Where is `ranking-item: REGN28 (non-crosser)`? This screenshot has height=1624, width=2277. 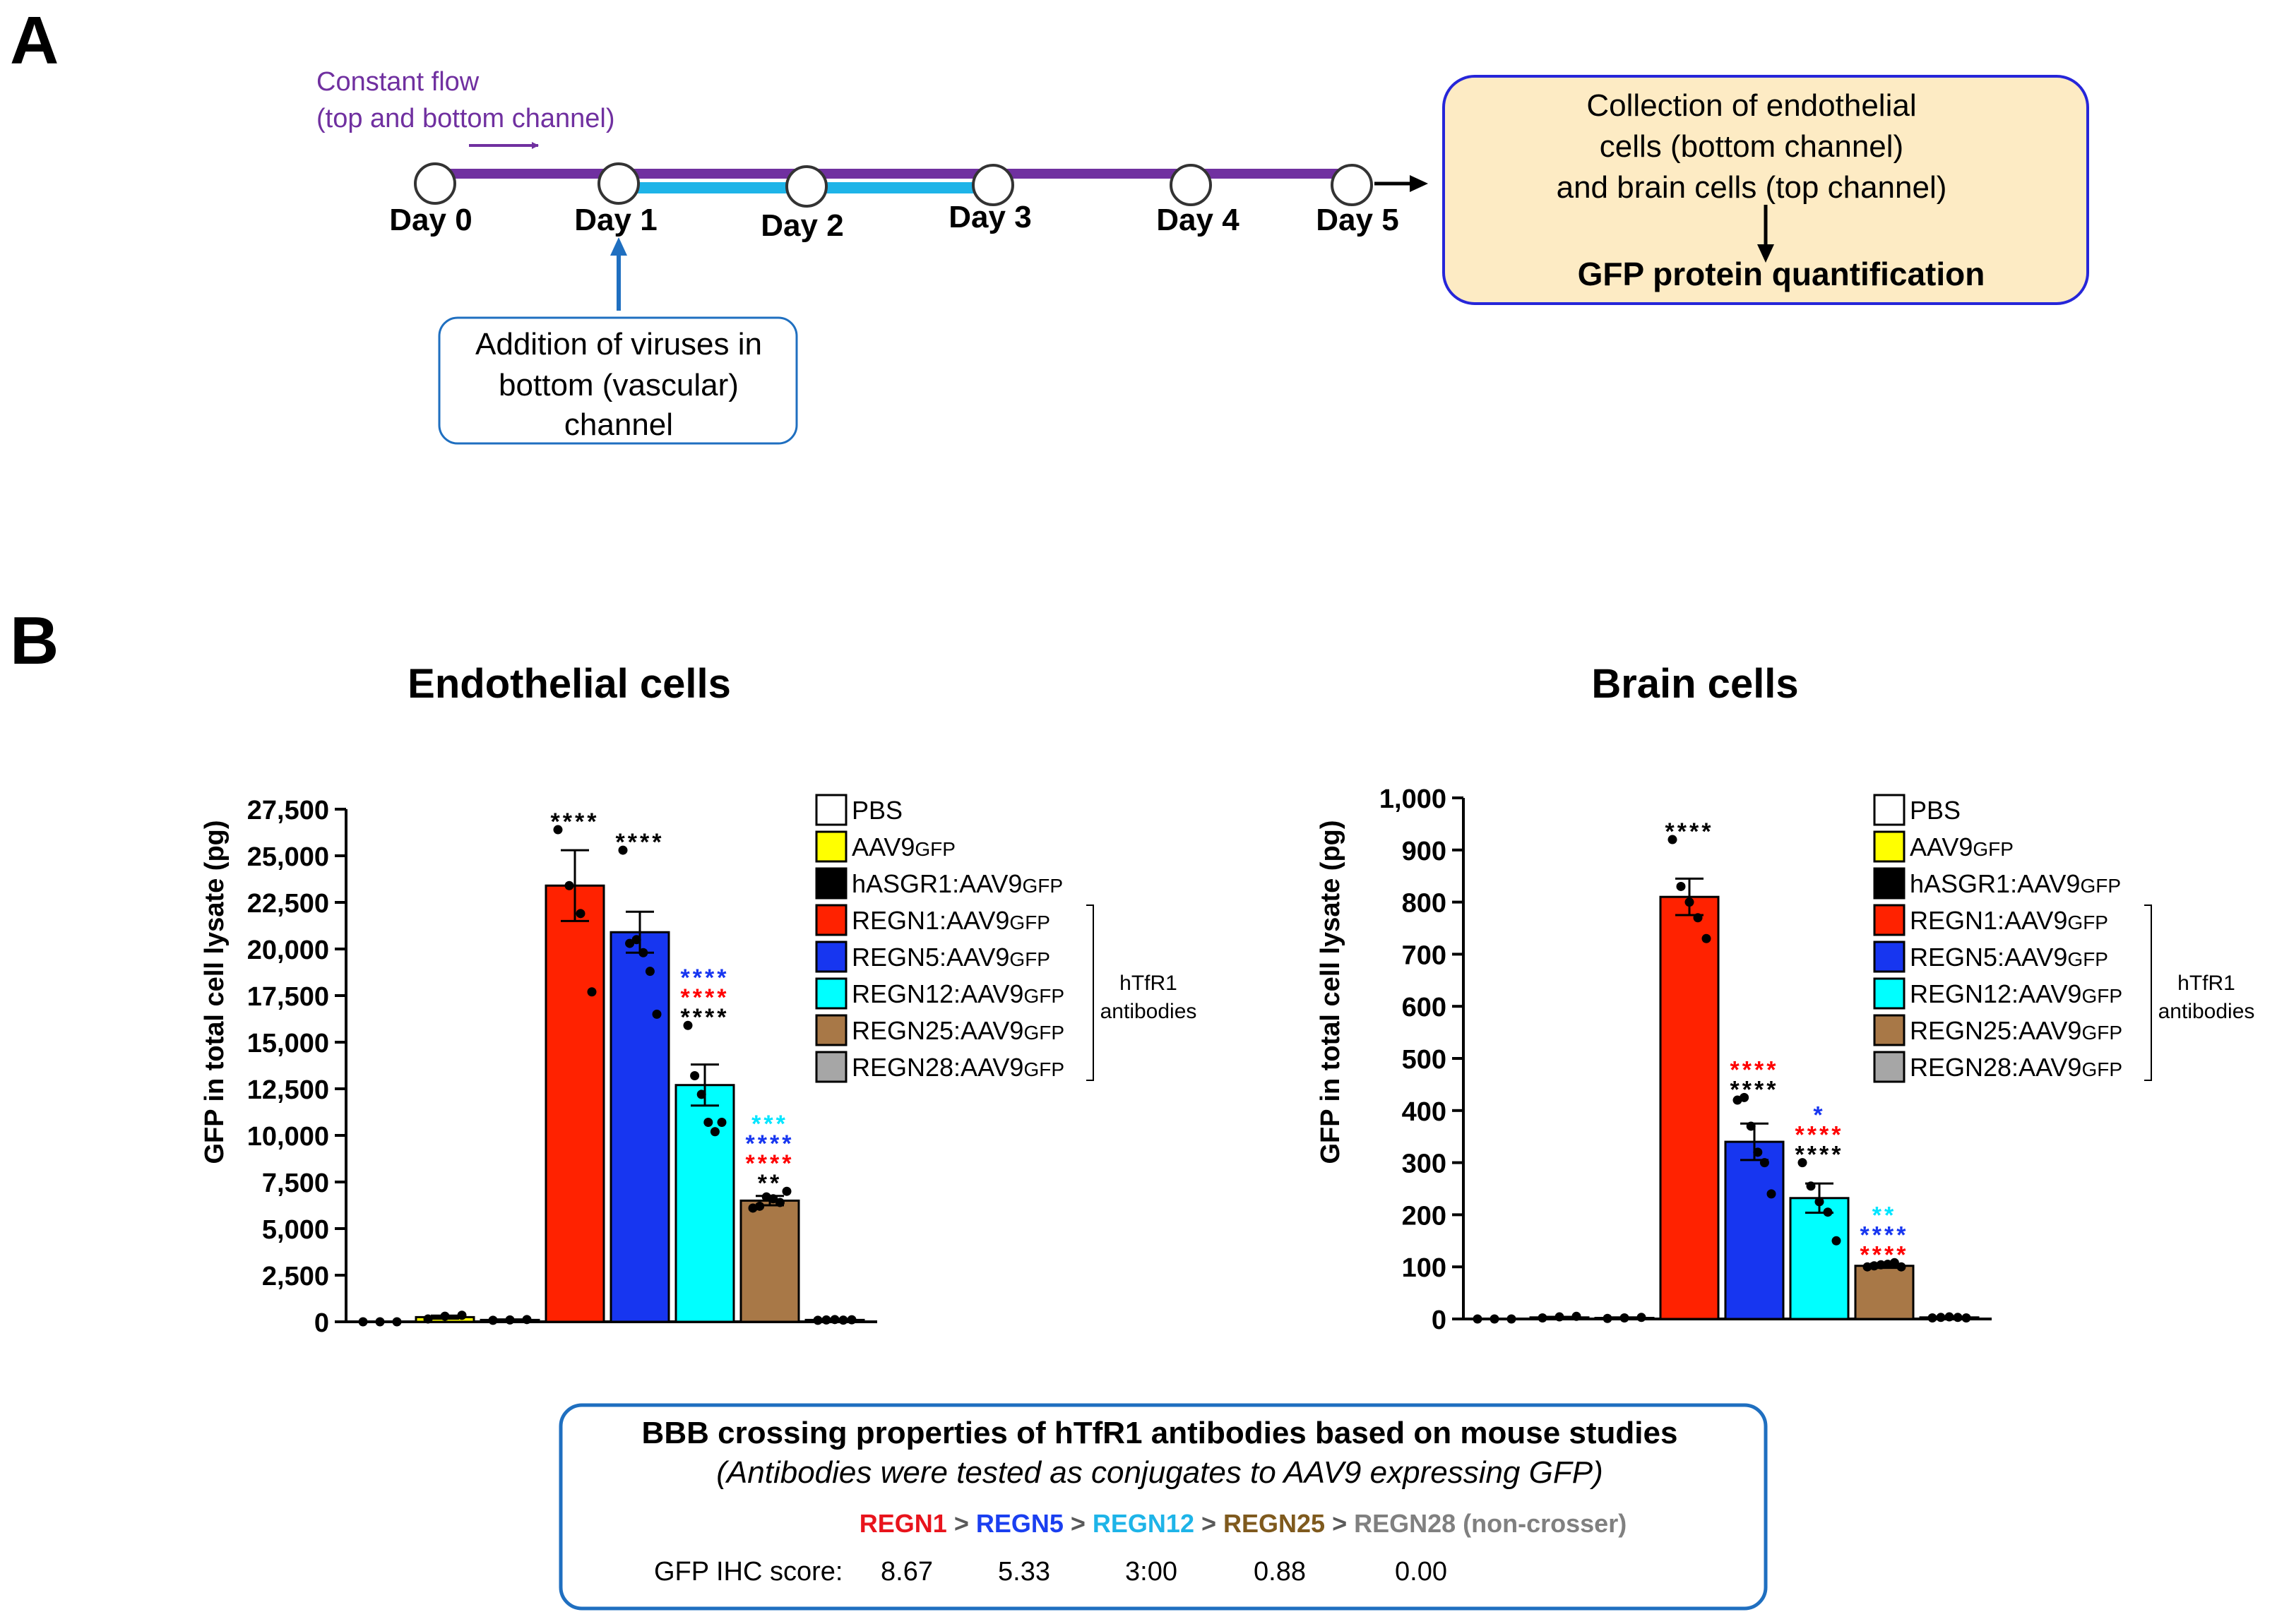 ranking-item: REGN28 (non-crosser) is located at coordinates (1490, 1523).